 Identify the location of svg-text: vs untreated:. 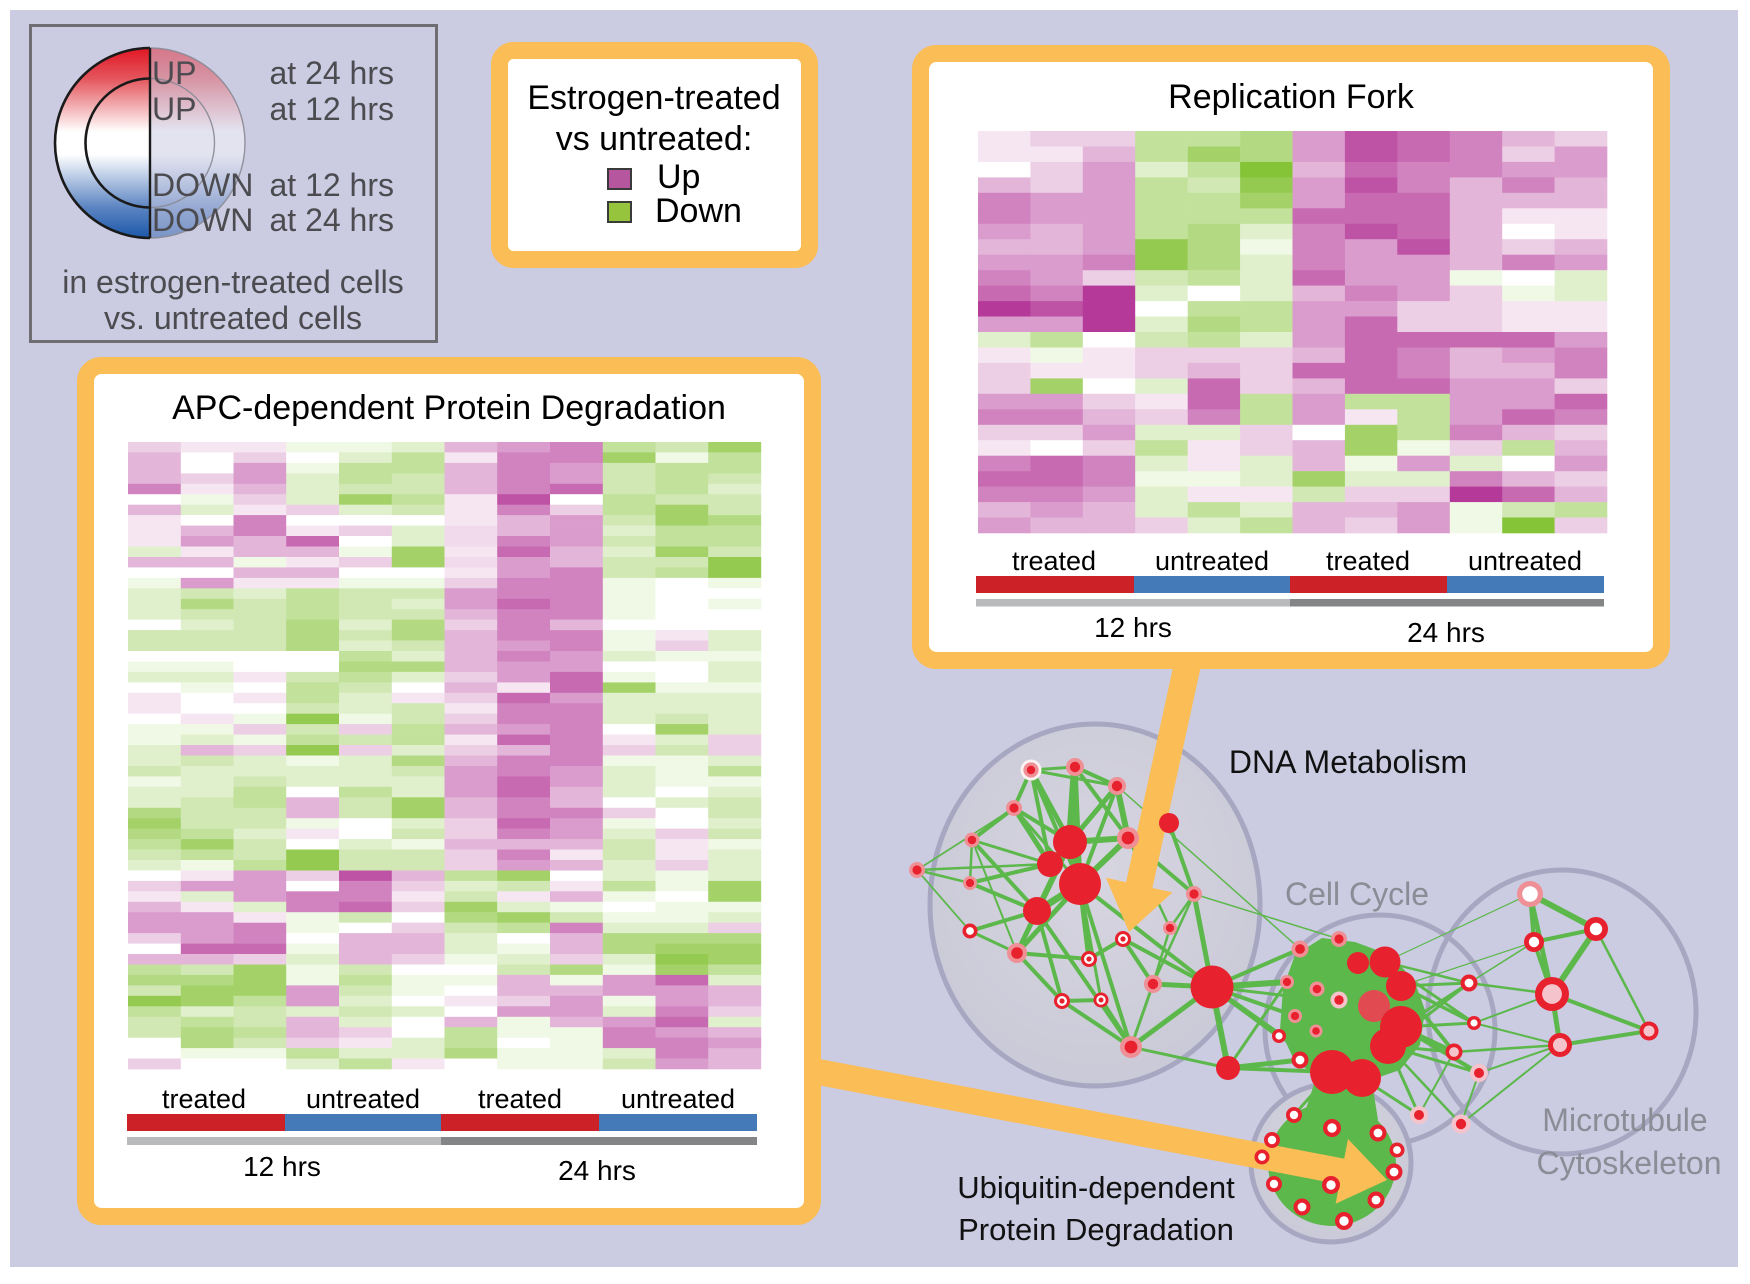
(654, 139).